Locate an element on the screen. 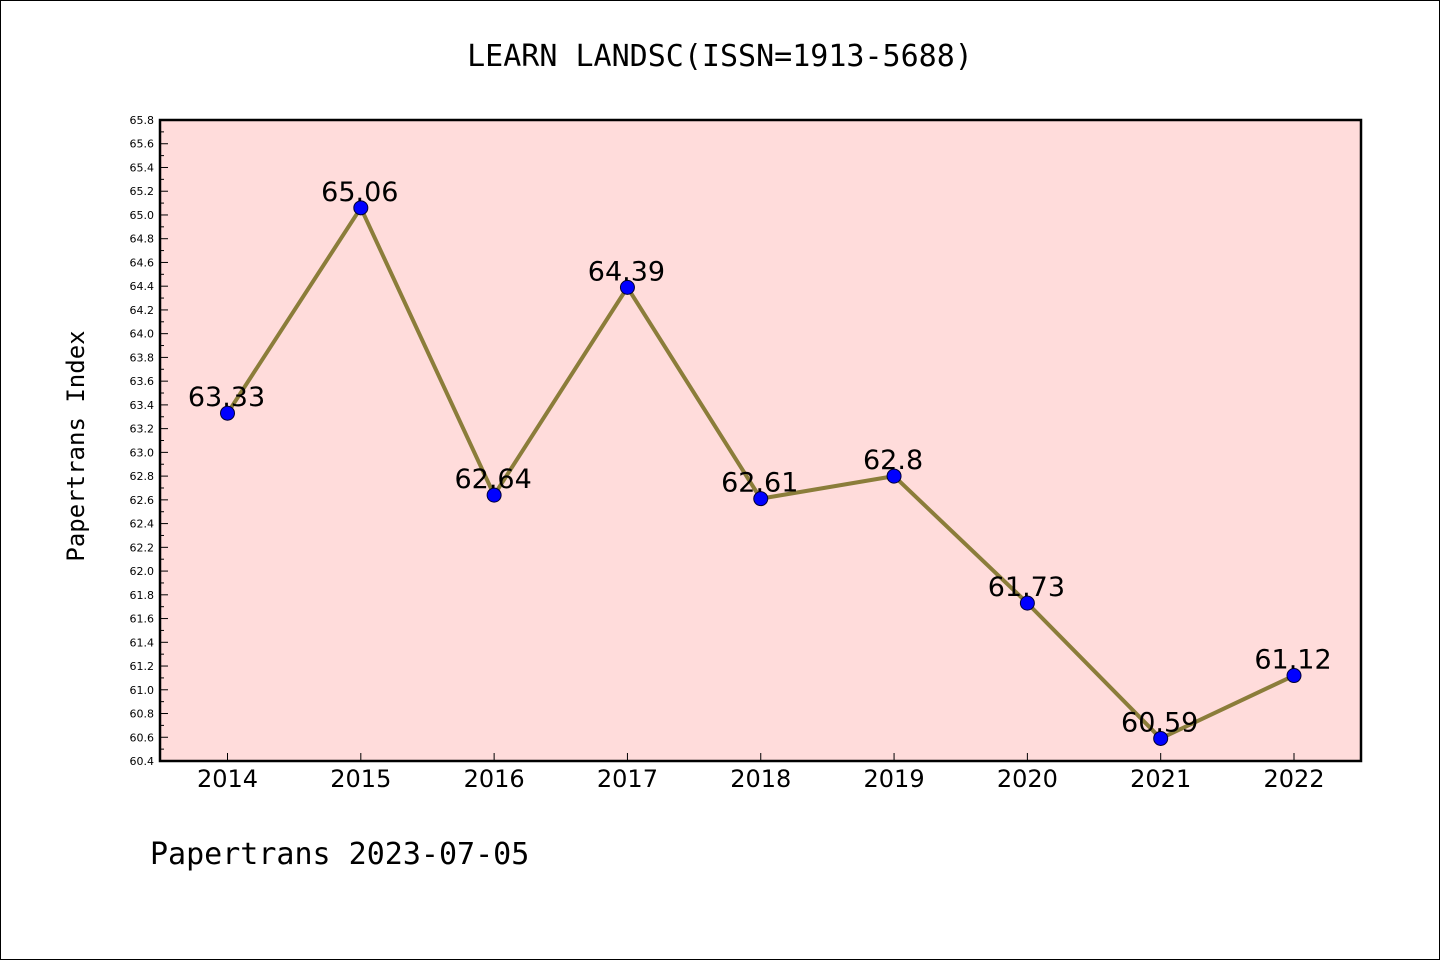 Image resolution: width=1440 pixels, height=960 pixels. y-tick-label: 64.4 is located at coordinates (142, 286).